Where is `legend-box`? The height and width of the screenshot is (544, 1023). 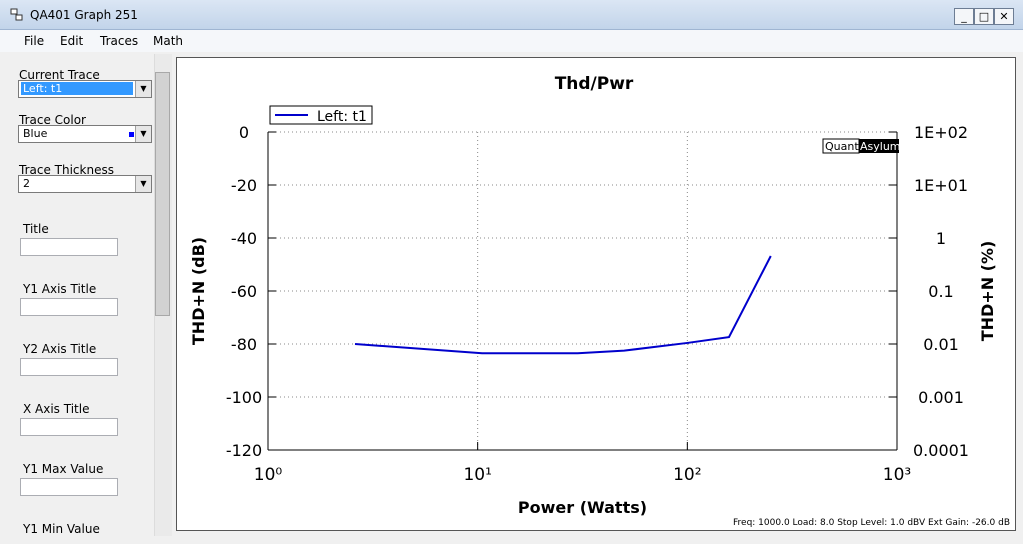
legend-box is located at coordinates (321, 115).